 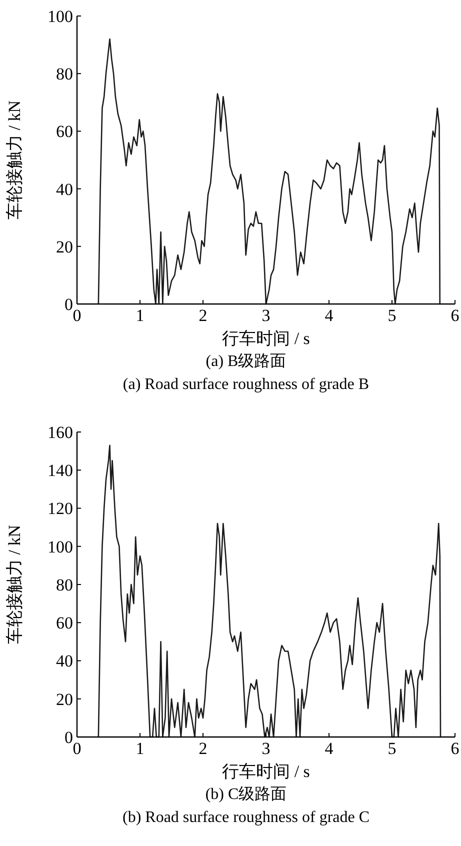 I want to click on text: (a) B级路面, so click(x=246, y=361).